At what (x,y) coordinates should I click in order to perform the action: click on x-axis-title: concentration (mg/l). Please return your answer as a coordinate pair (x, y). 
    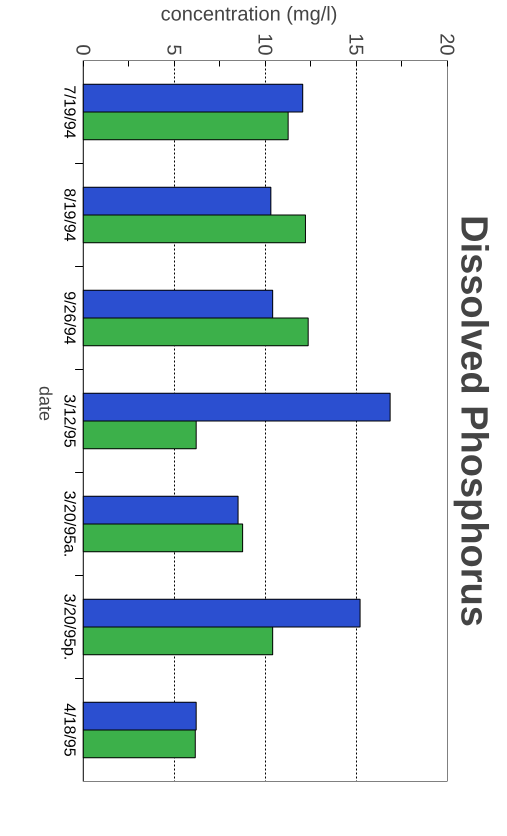
    Looking at the image, I should click on (249, 14).